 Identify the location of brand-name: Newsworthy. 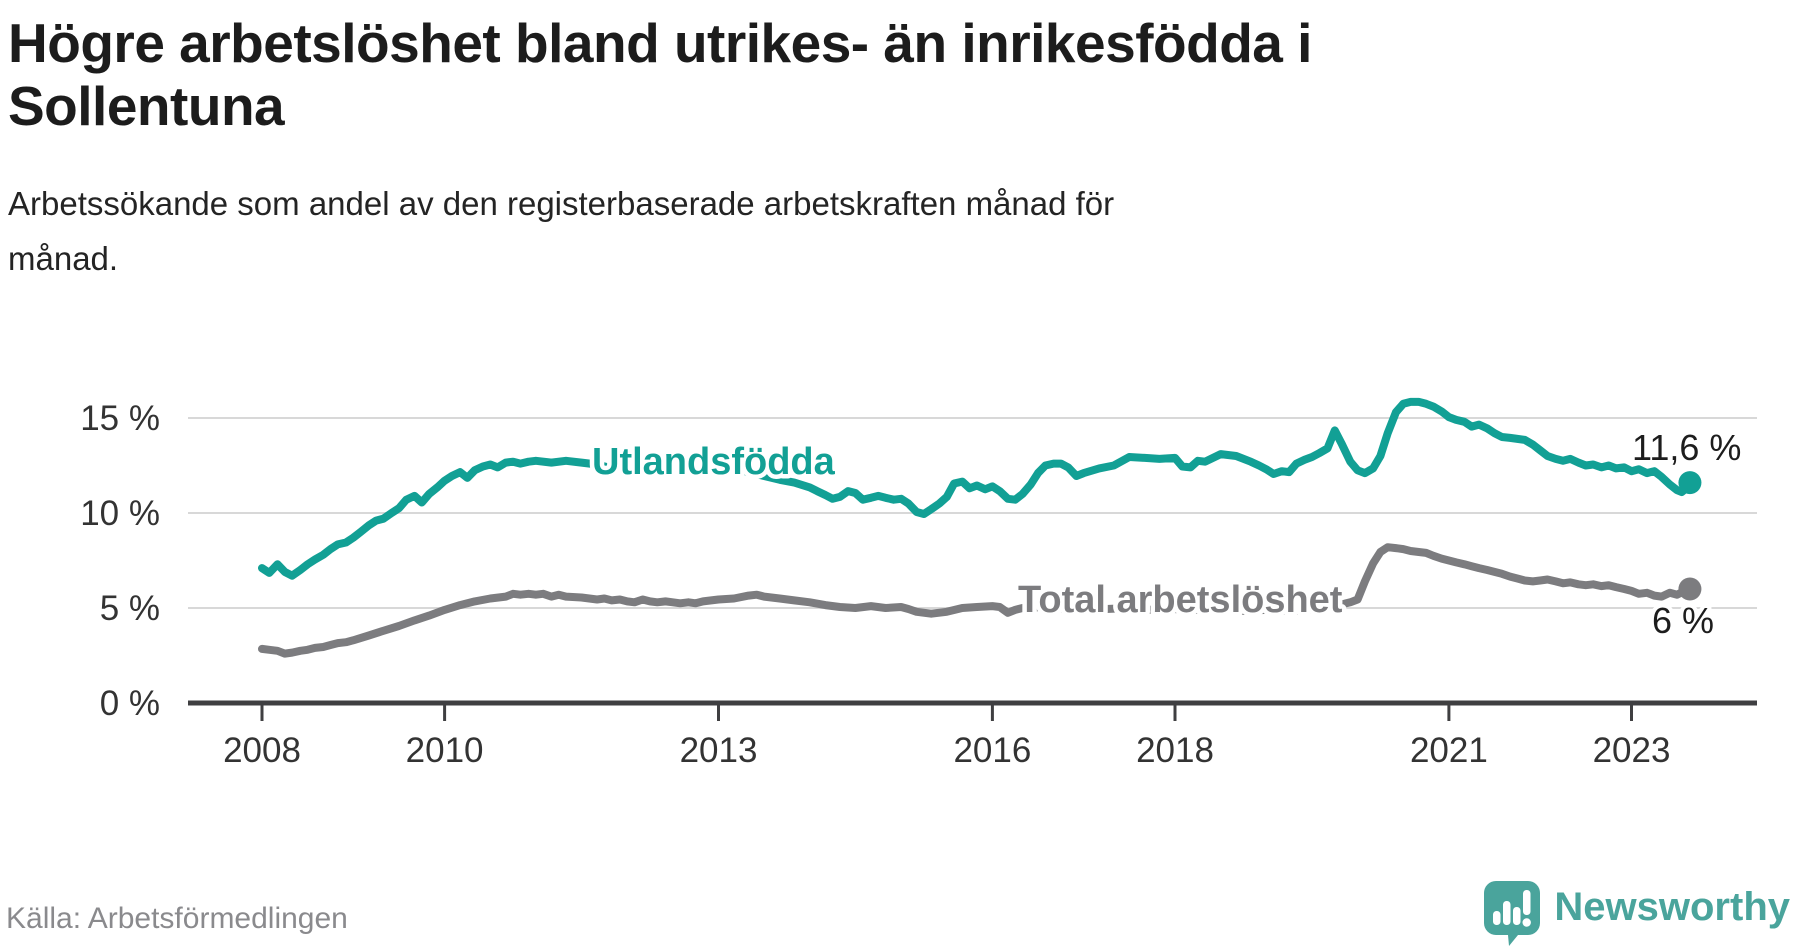
(1672, 906).